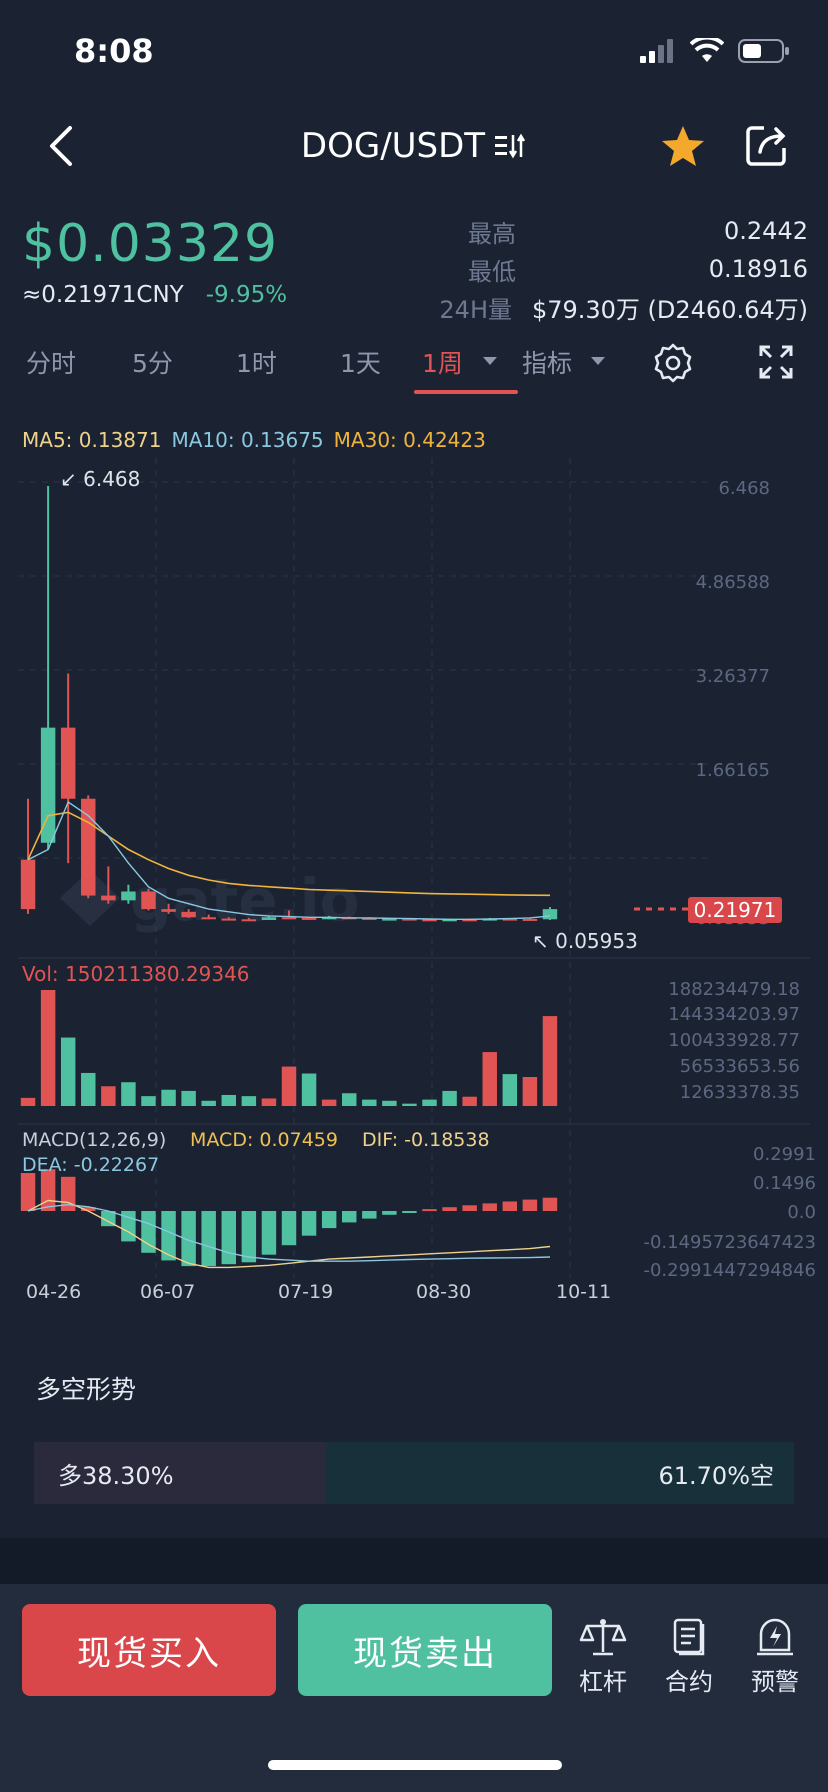 This screenshot has width=828, height=1792. Describe the element at coordinates (766, 231) in the screenshot. I see `high-value: 0.2442` at that location.